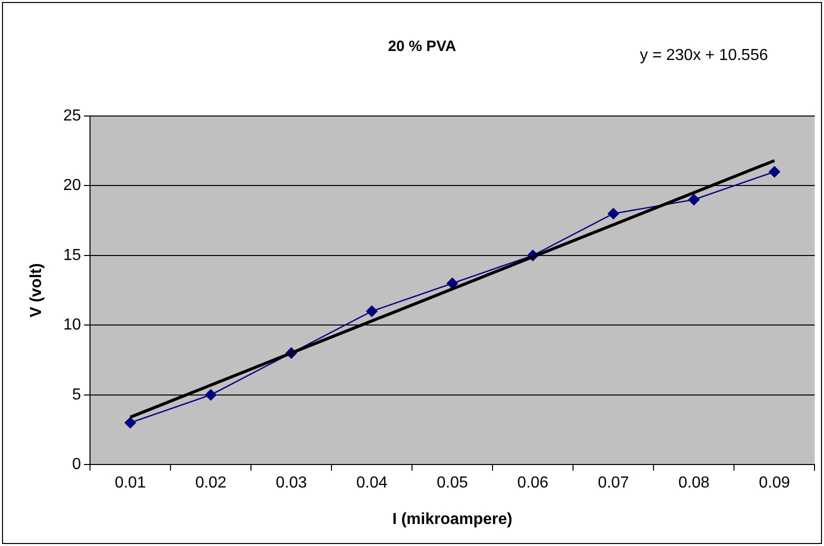 The height and width of the screenshot is (546, 824). Describe the element at coordinates (130, 483) in the screenshot. I see `x-tick-label: 0.01` at that location.